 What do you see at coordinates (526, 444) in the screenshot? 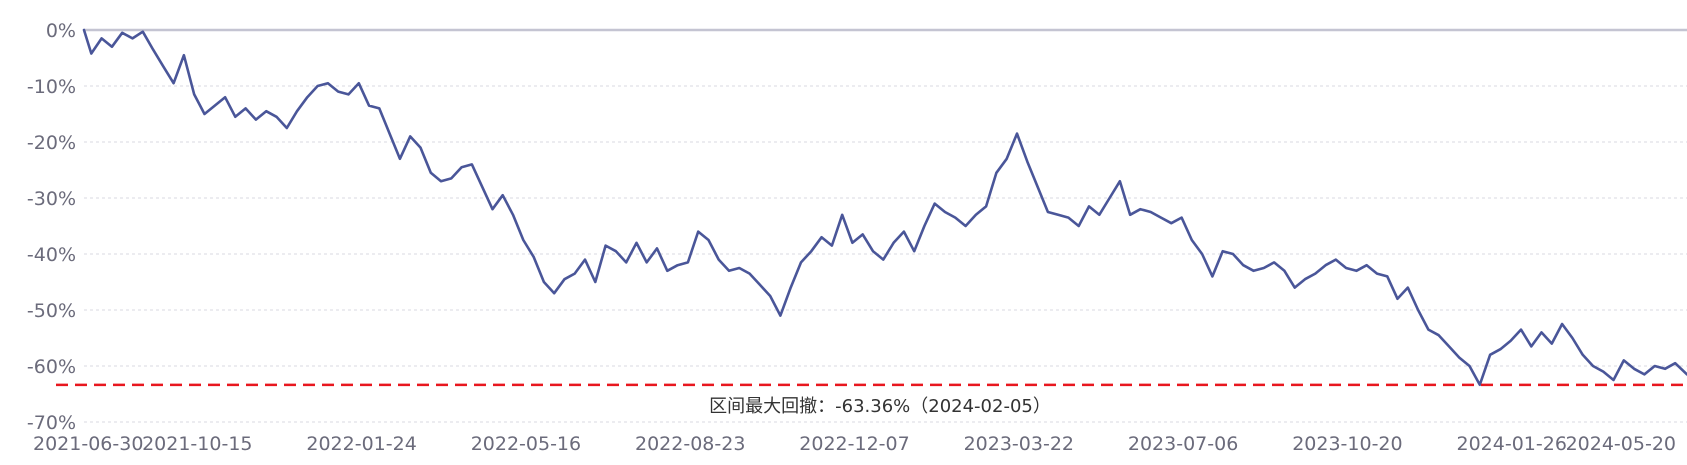
I see `x-tick-label: 2022-05-16` at bounding box center [526, 444].